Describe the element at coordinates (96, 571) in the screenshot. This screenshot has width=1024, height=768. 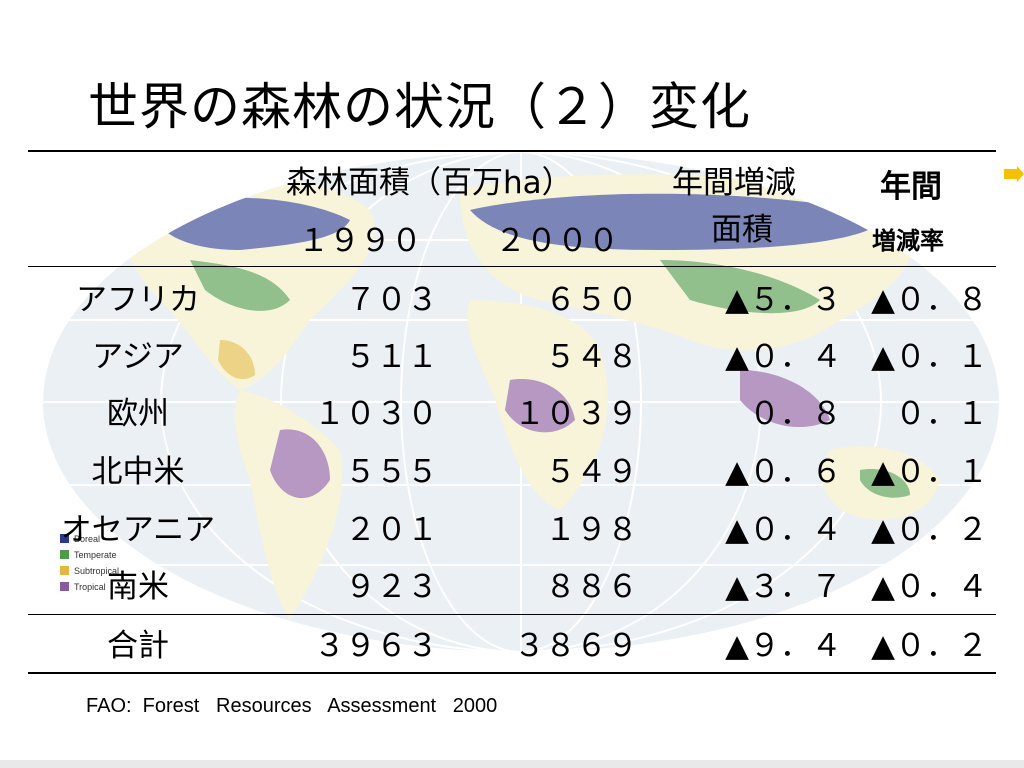
I see `legend-label-subtropical: Subtropical` at that location.